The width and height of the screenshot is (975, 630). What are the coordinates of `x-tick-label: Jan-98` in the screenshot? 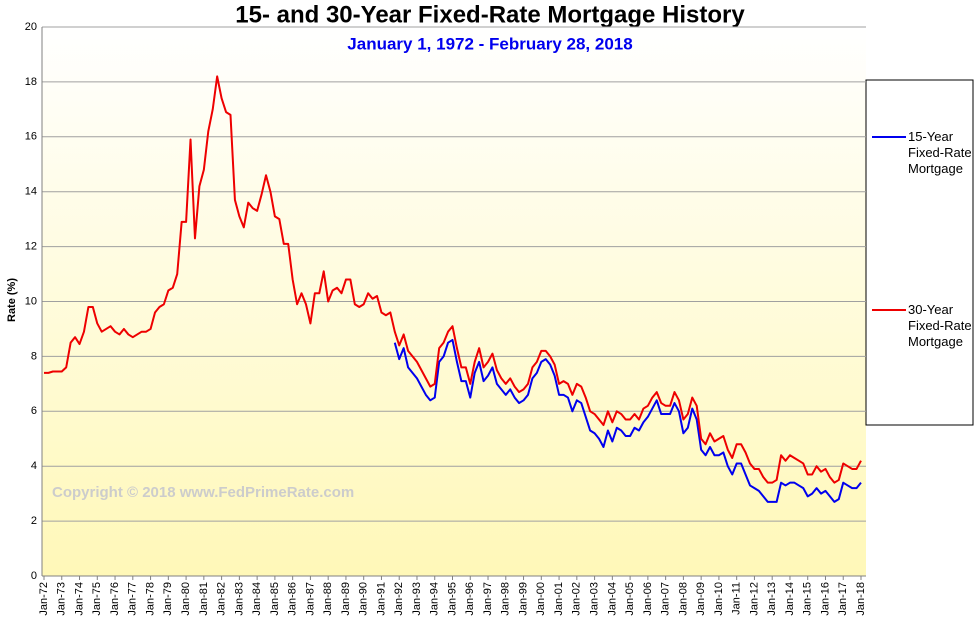 It's located at (506, 599).